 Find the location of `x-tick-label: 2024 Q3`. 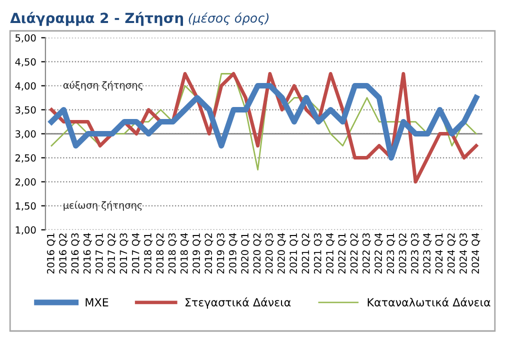

x-tick-label: 2024 Q3 is located at coordinates (464, 253).